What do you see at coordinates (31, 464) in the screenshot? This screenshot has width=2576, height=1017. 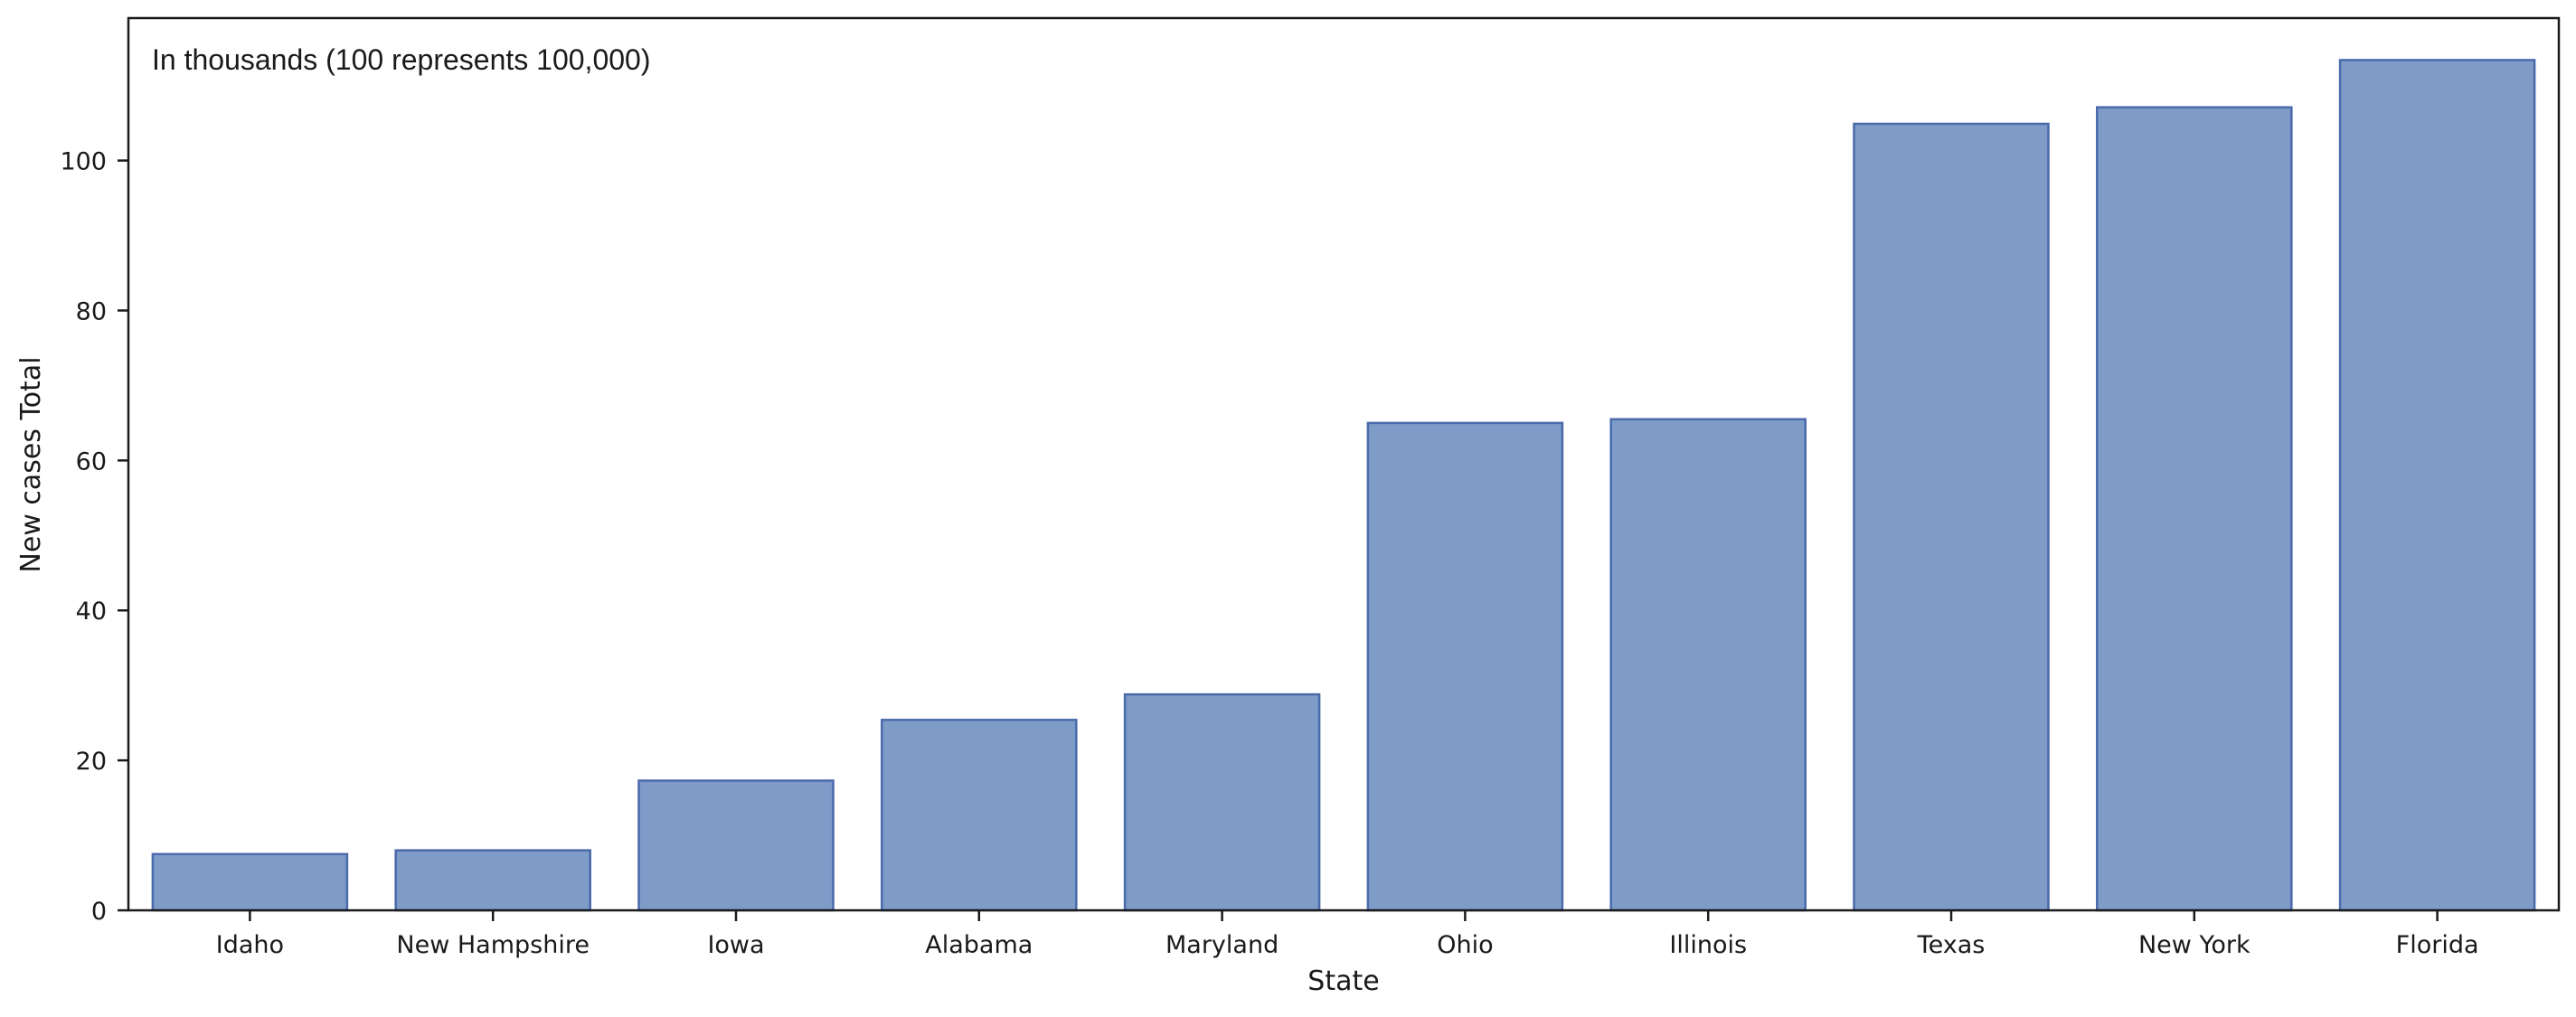 I see `y-axis-label: New cases Total` at bounding box center [31, 464].